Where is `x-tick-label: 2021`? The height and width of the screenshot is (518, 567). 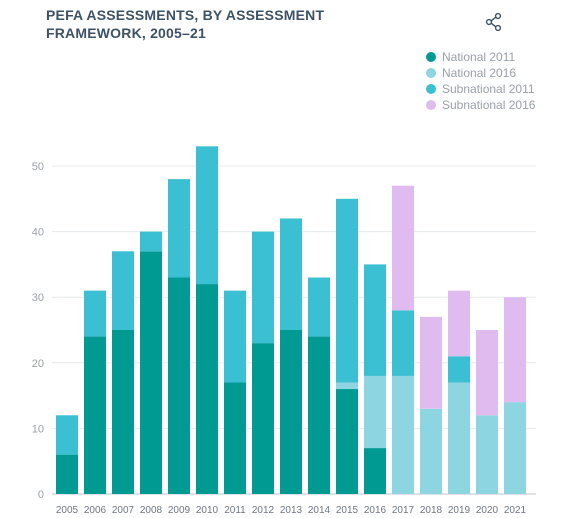
x-tick-label: 2021 is located at coordinates (515, 510).